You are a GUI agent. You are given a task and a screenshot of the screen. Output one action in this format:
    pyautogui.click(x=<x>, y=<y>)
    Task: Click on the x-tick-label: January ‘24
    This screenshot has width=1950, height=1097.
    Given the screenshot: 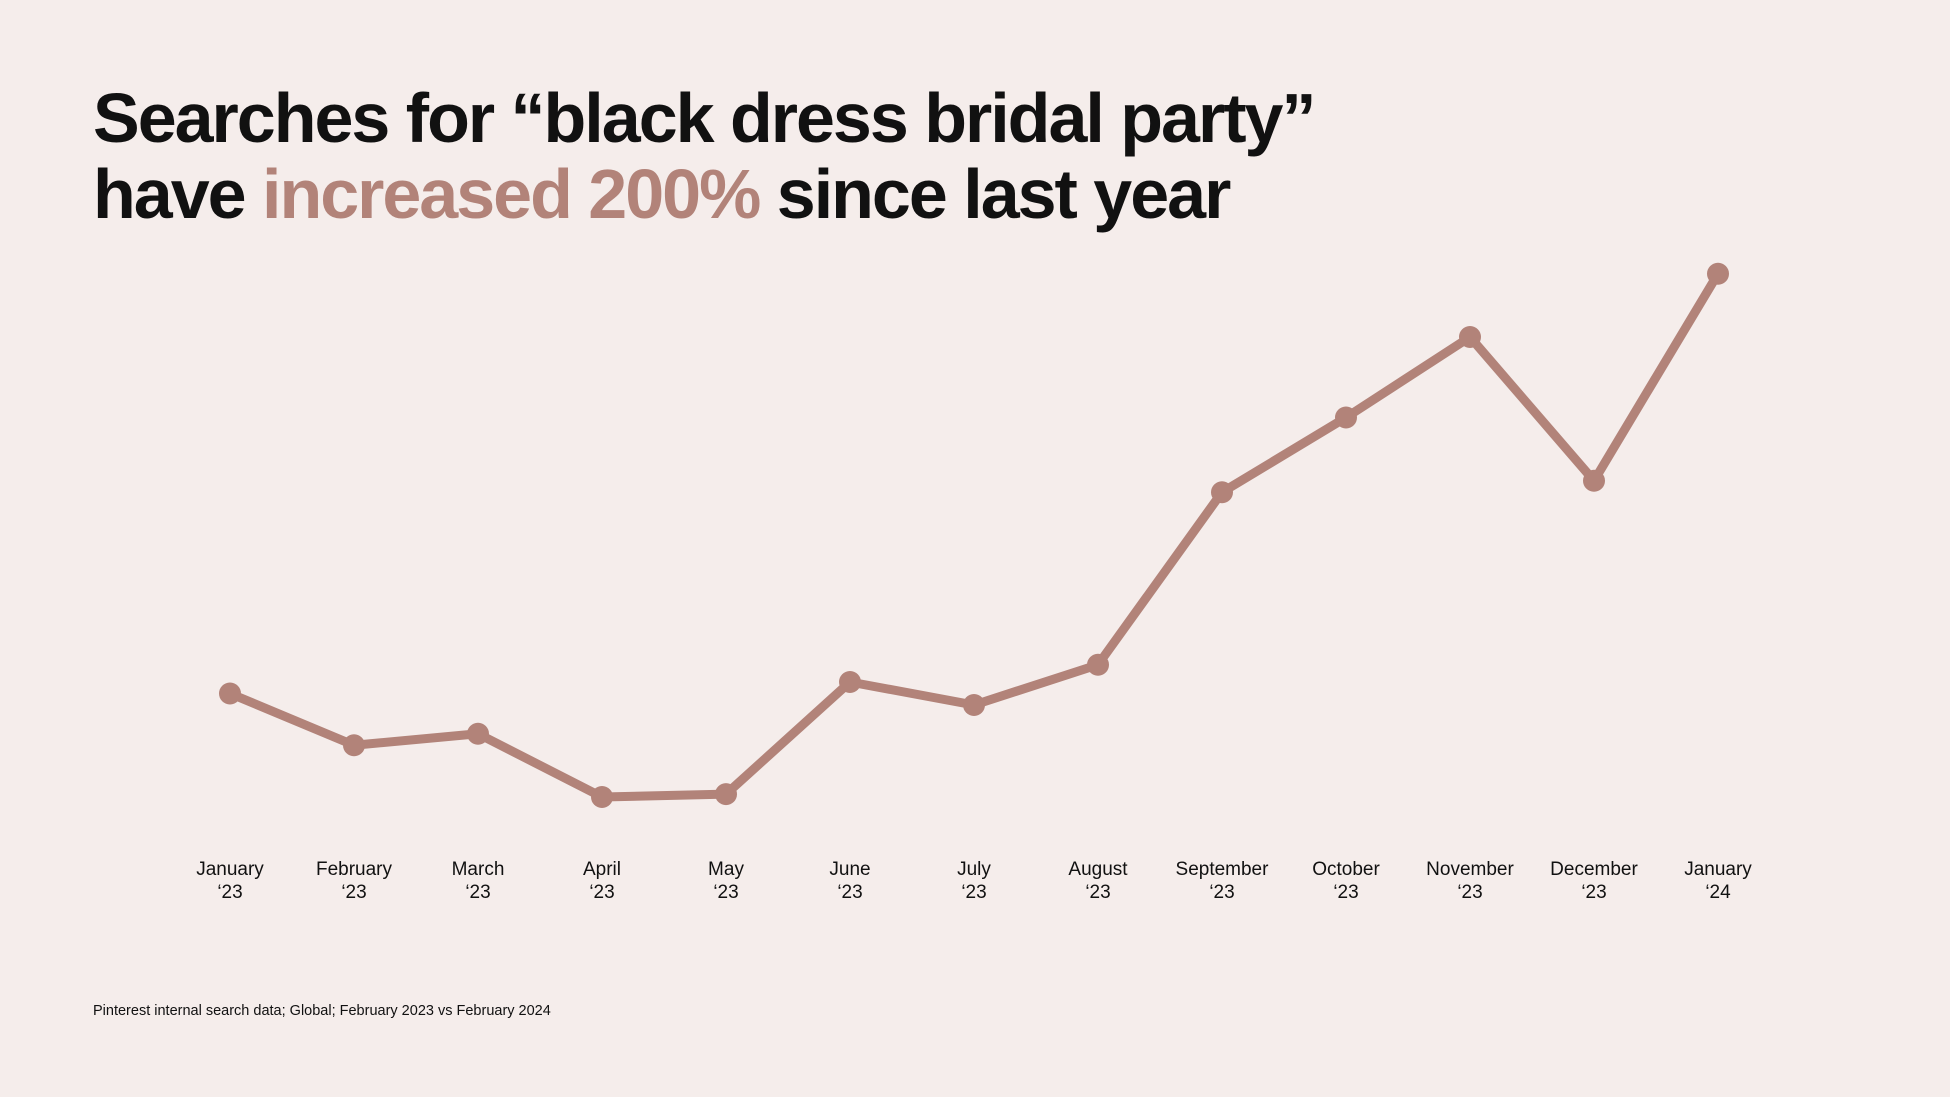 What is the action you would take?
    pyautogui.click(x=1718, y=881)
    